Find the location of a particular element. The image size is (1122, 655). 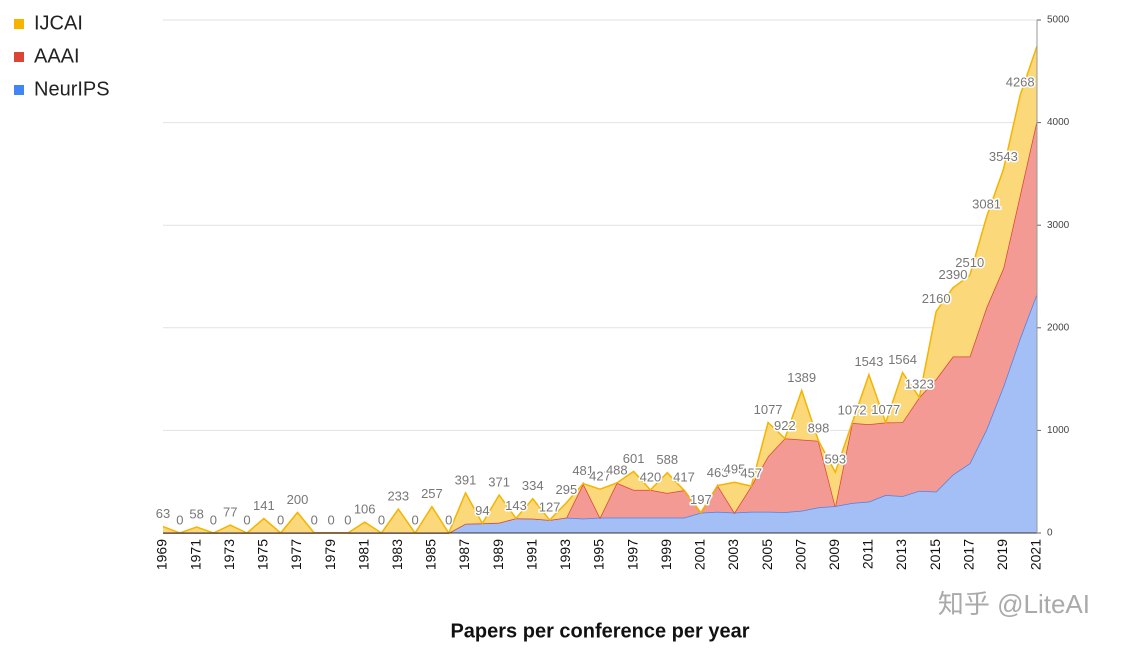

total-label: 63 is located at coordinates (163, 513).